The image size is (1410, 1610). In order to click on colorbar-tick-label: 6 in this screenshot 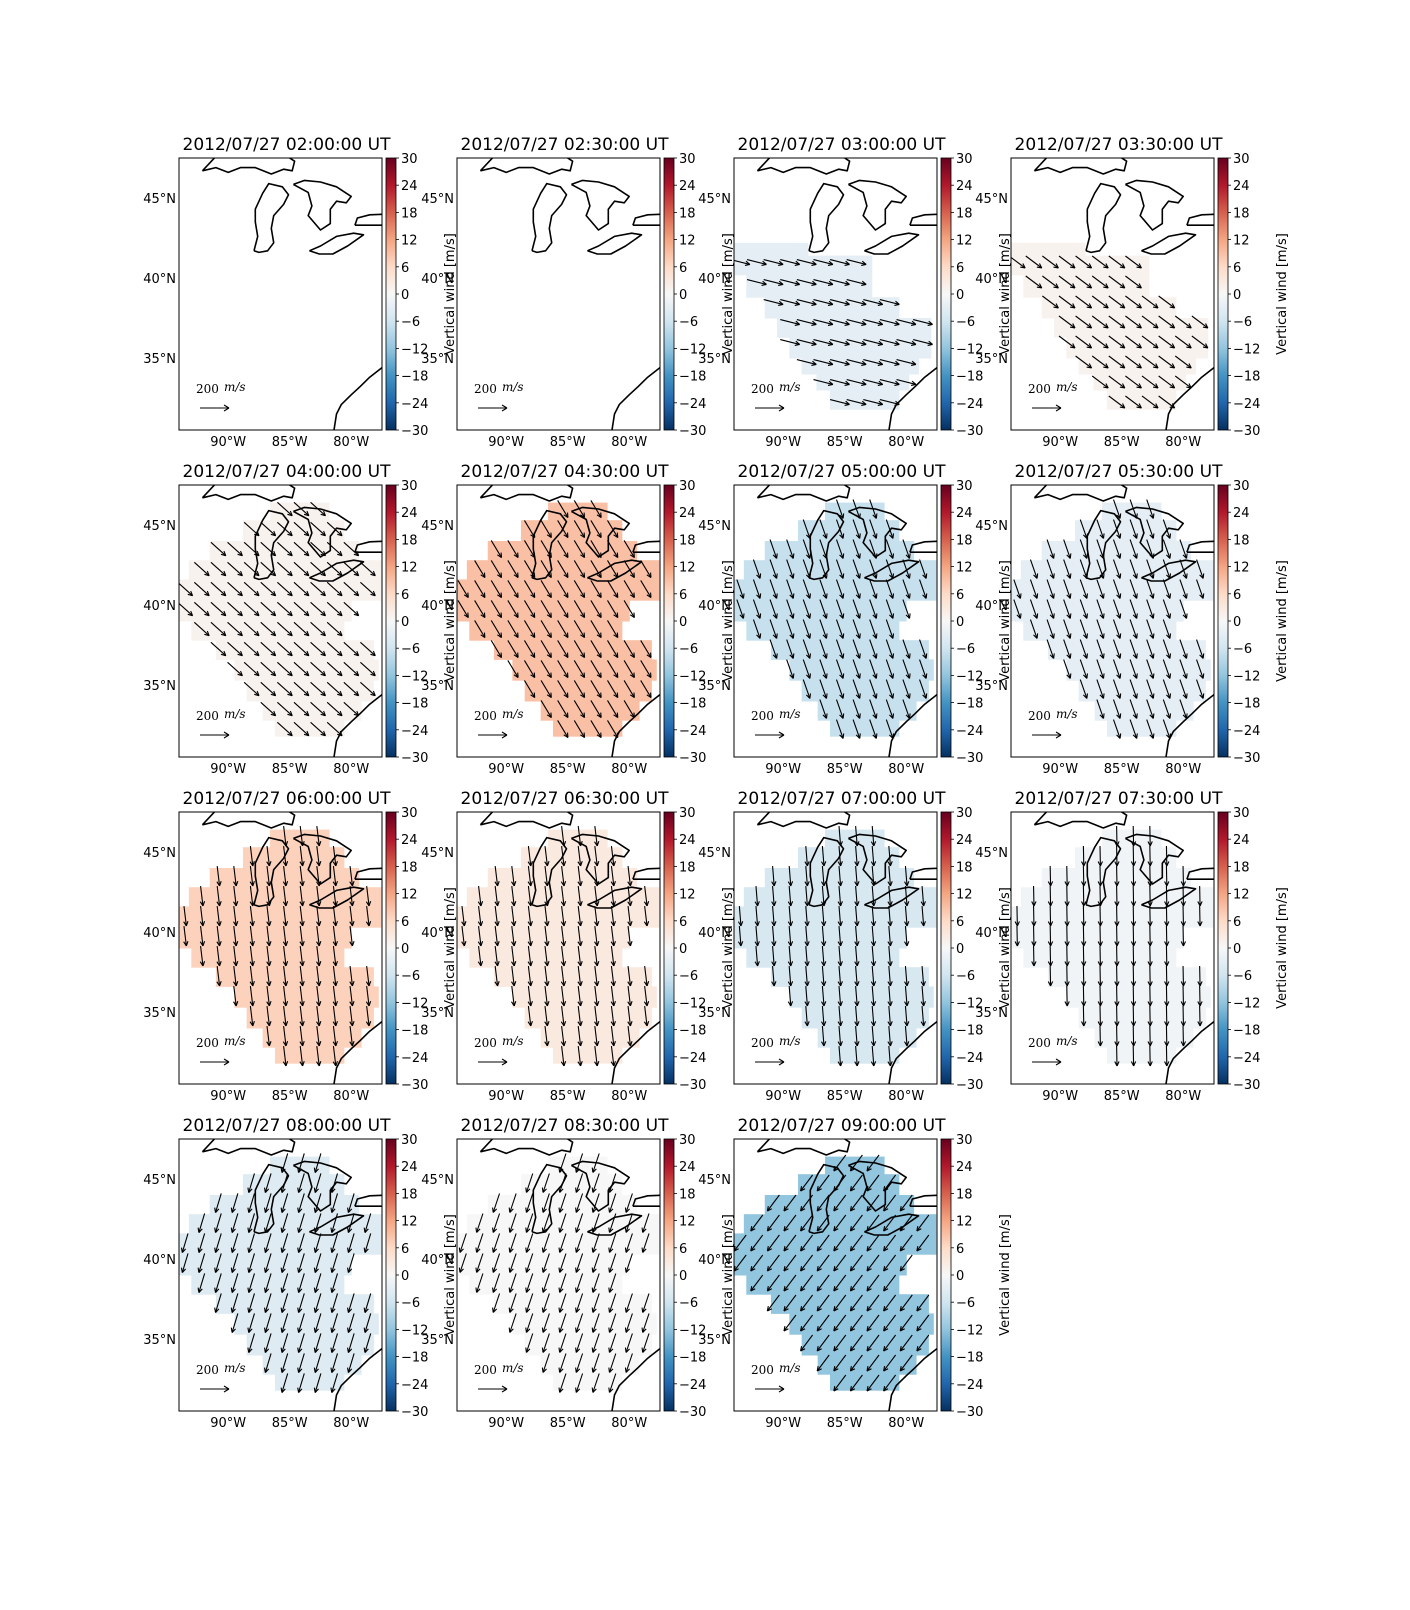, I will do `click(683, 1249)`.